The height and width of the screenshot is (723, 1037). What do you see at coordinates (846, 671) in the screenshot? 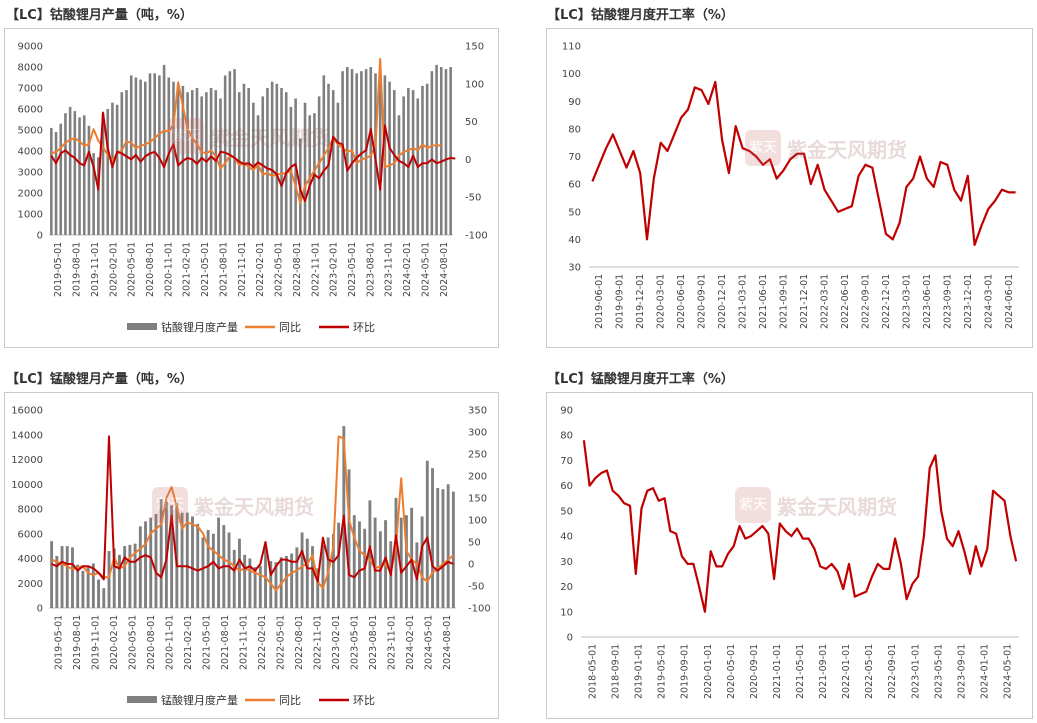
I see `x-tick-label: 2022-01-01` at bounding box center [846, 671].